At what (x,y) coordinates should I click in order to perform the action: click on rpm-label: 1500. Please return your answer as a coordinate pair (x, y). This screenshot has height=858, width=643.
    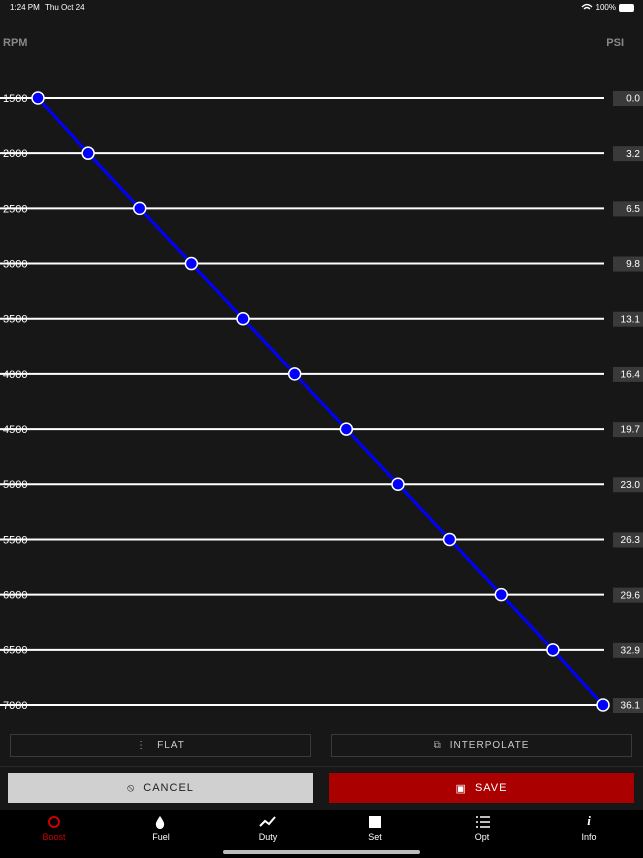
    Looking at the image, I should click on (15, 99).